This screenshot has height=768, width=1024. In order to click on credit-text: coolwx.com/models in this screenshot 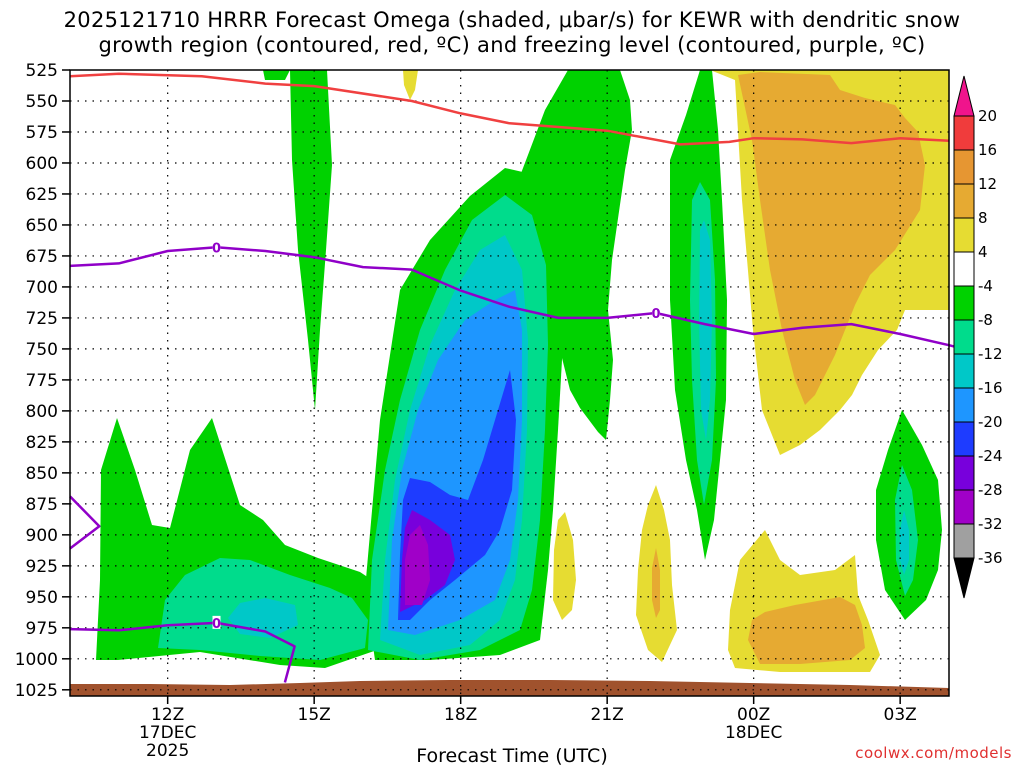, I will do `click(933, 753)`.